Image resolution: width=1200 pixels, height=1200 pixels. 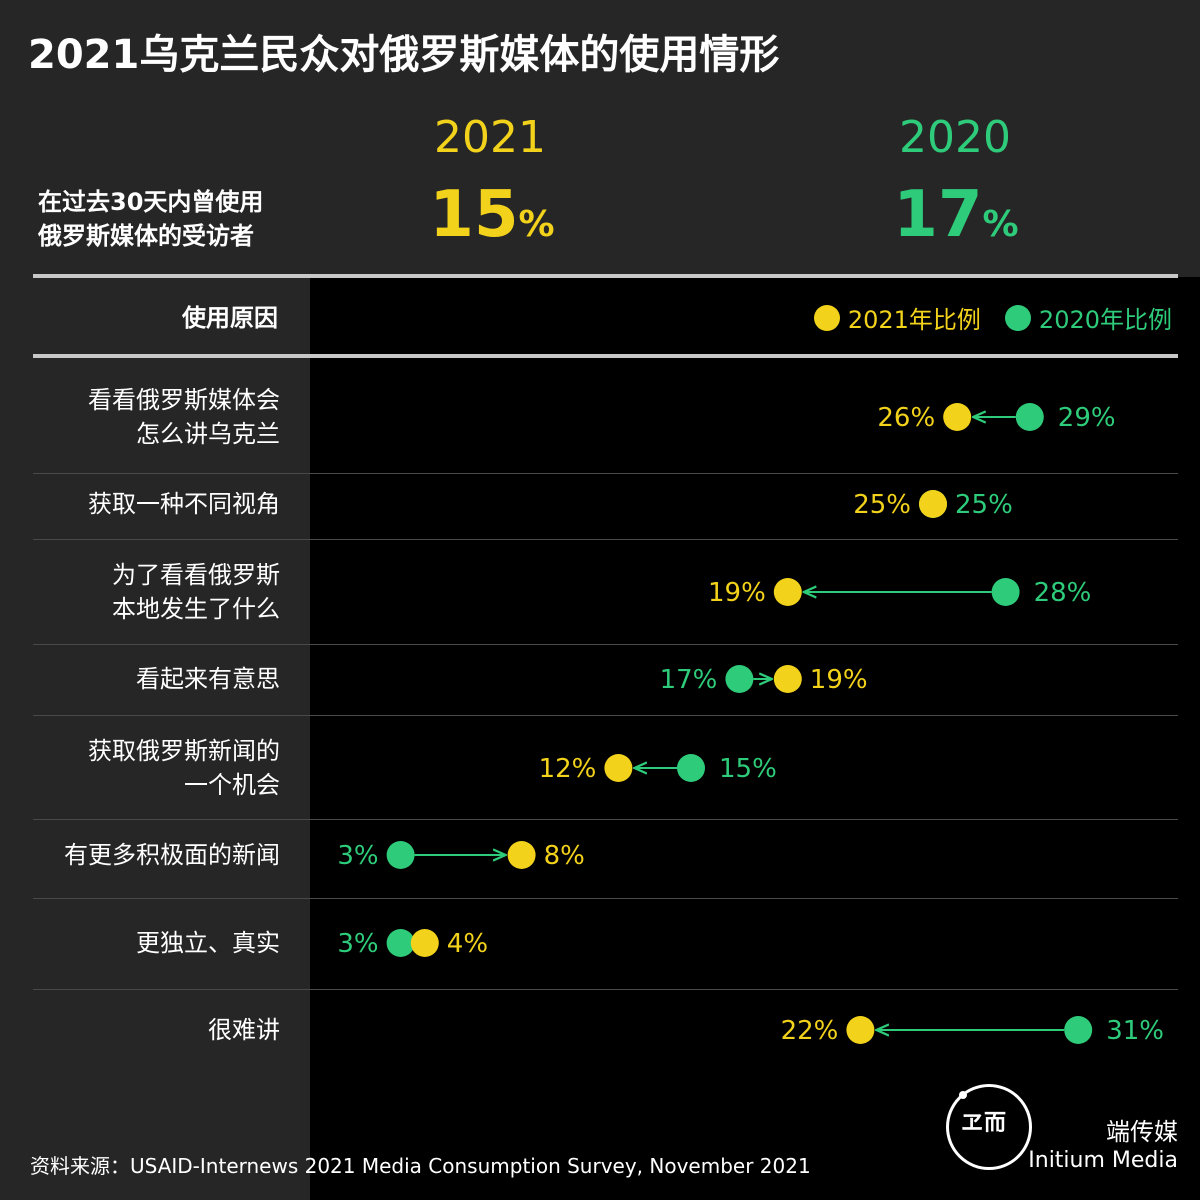 I want to click on reason-column-header: 使用原因, so click(x=230, y=318).